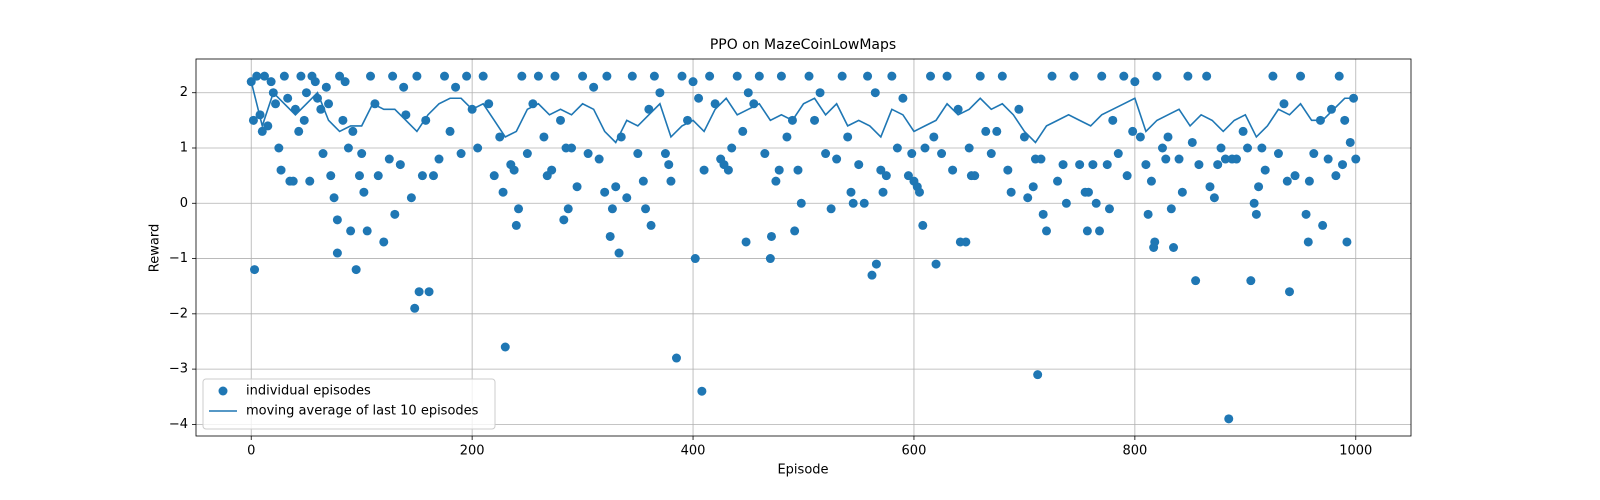 This screenshot has width=1600, height=500. Describe the element at coordinates (155, 248) in the screenshot. I see `y-axis-label: Reward` at that location.